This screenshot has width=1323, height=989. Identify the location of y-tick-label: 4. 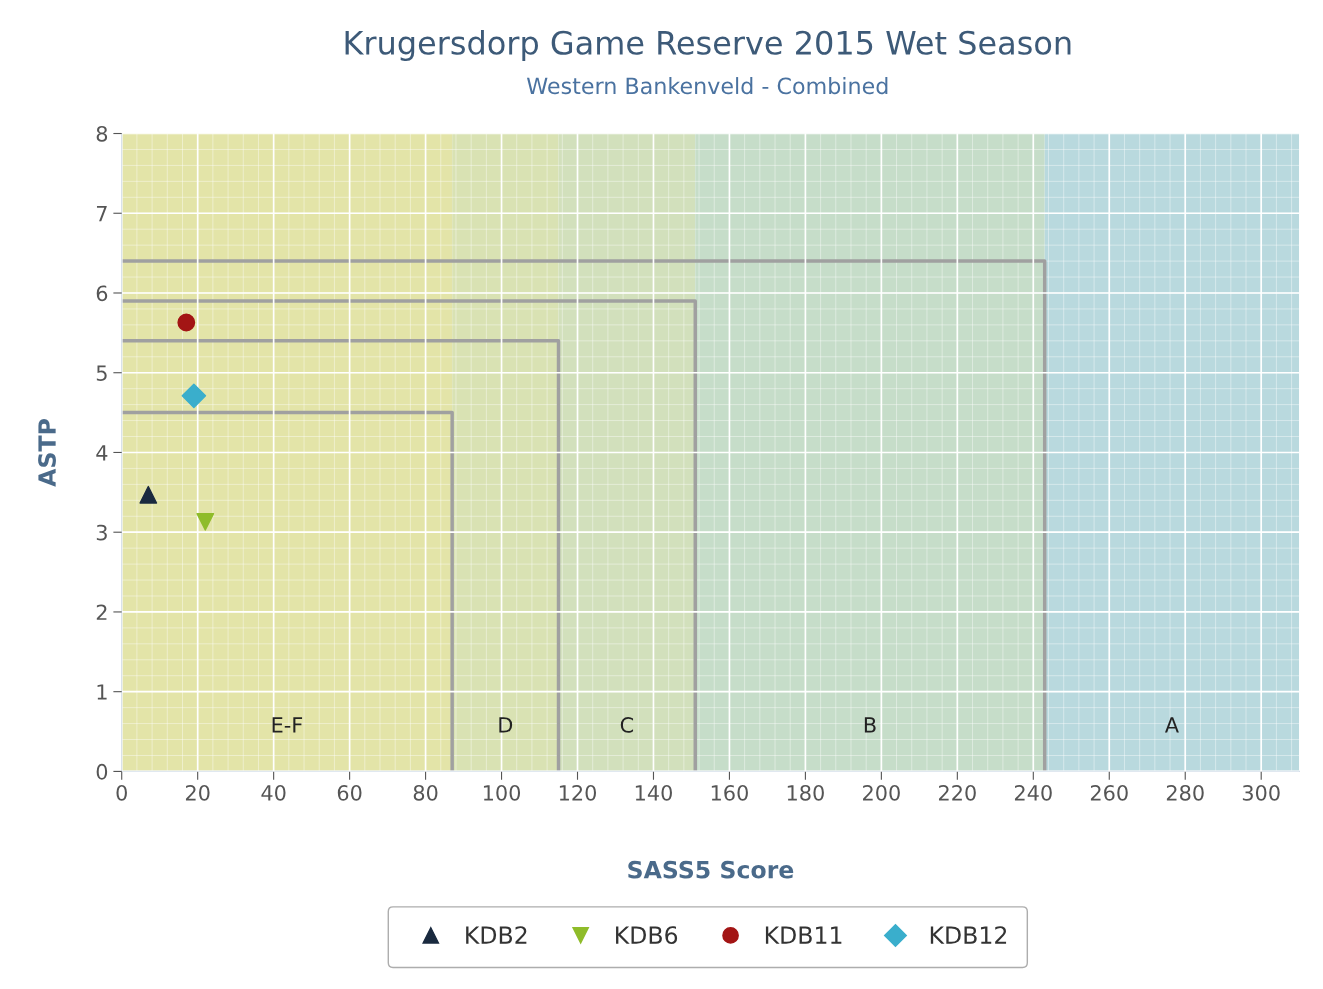
(102, 453).